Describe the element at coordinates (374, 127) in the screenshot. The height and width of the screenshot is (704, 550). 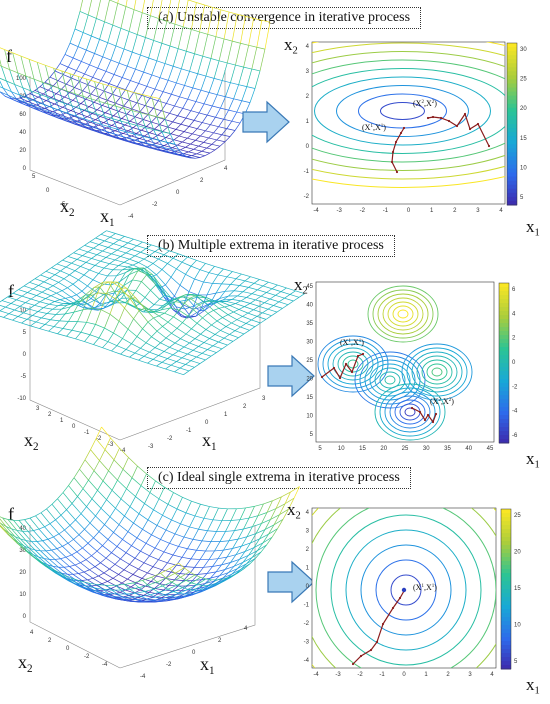
I see `annotation-start: (X1,X1)` at that location.